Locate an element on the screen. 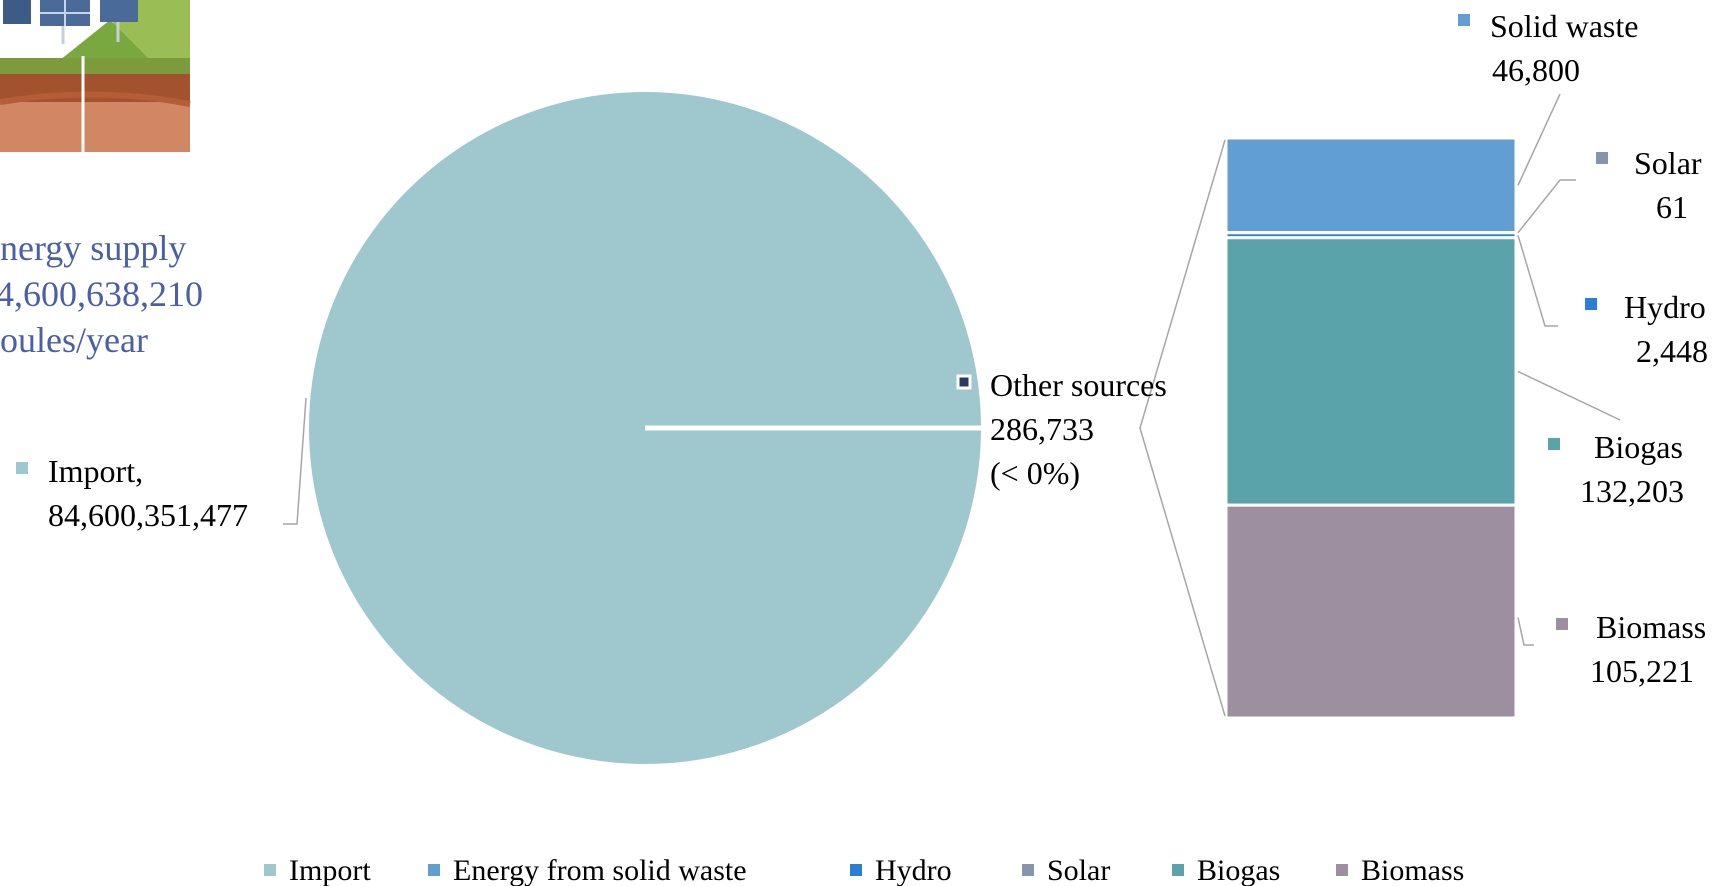  pie-to-bar-connector is located at coordinates (1182, 428).